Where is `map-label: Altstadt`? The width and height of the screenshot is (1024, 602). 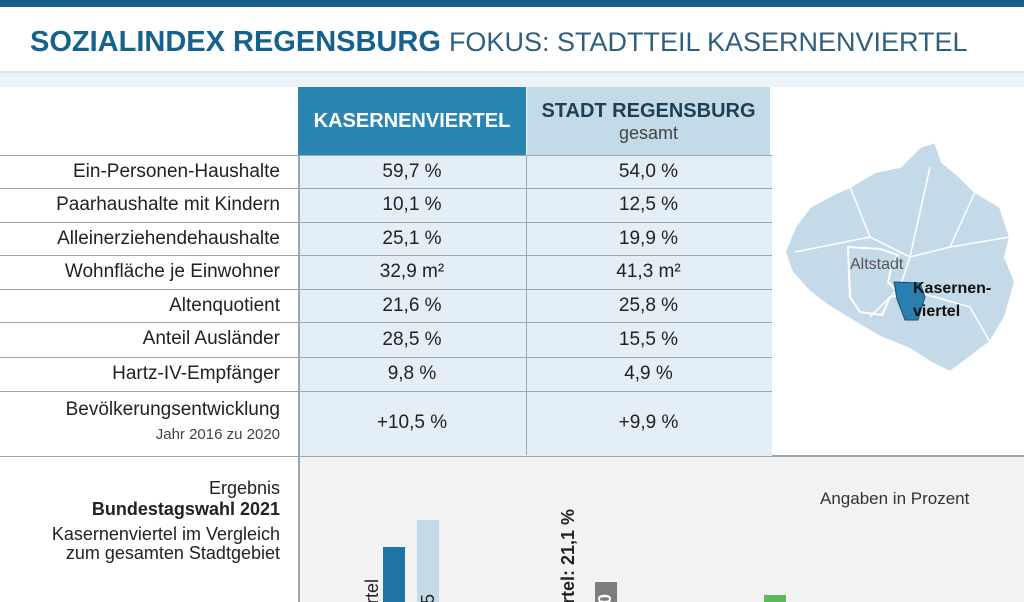
map-label: Altstadt is located at coordinates (877, 264).